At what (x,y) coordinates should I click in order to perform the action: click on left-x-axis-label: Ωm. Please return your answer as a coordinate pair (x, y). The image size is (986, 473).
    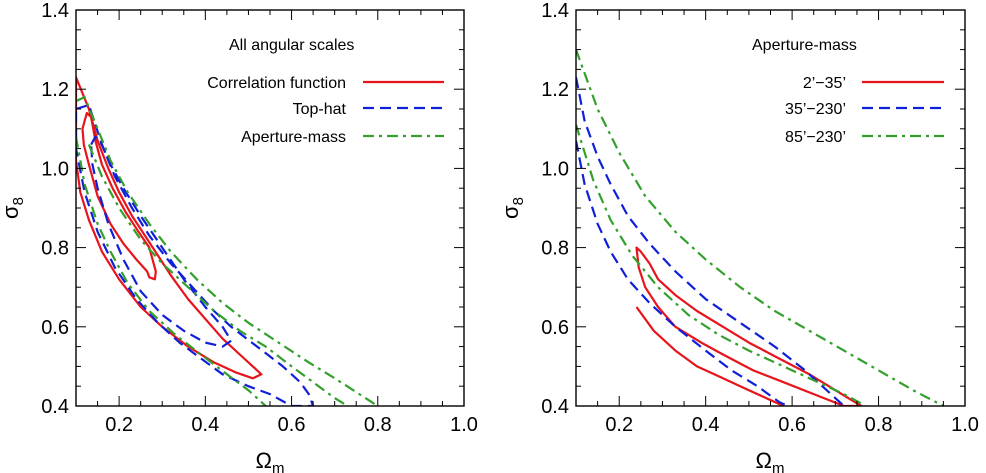
    Looking at the image, I should click on (270, 460).